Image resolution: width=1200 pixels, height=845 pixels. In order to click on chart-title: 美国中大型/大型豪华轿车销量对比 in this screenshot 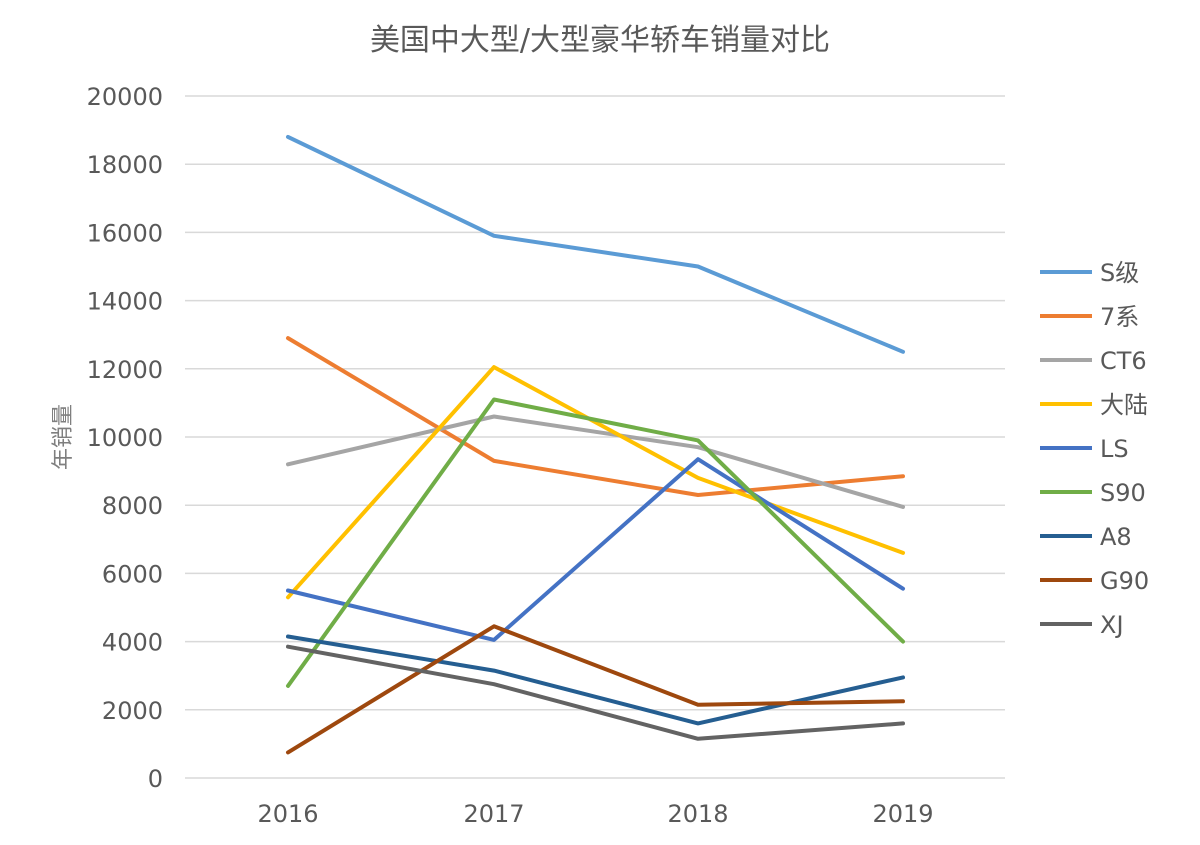, I will do `click(600, 40)`.